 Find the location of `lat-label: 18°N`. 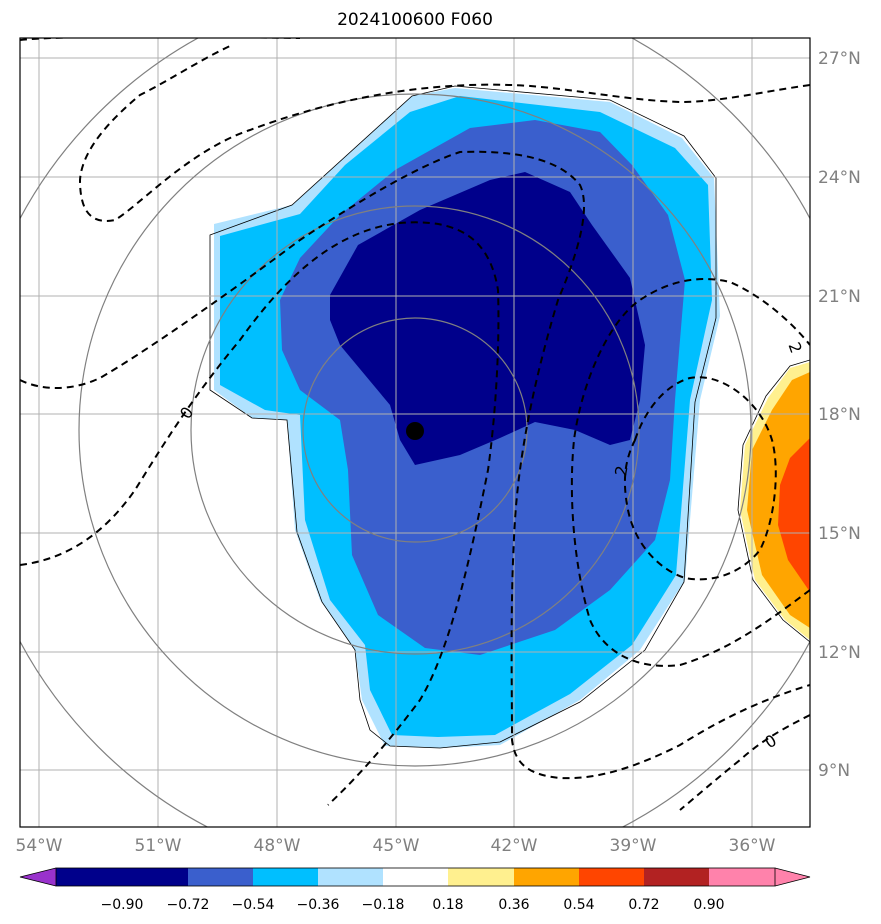

lat-label: 18°N is located at coordinates (839, 415).